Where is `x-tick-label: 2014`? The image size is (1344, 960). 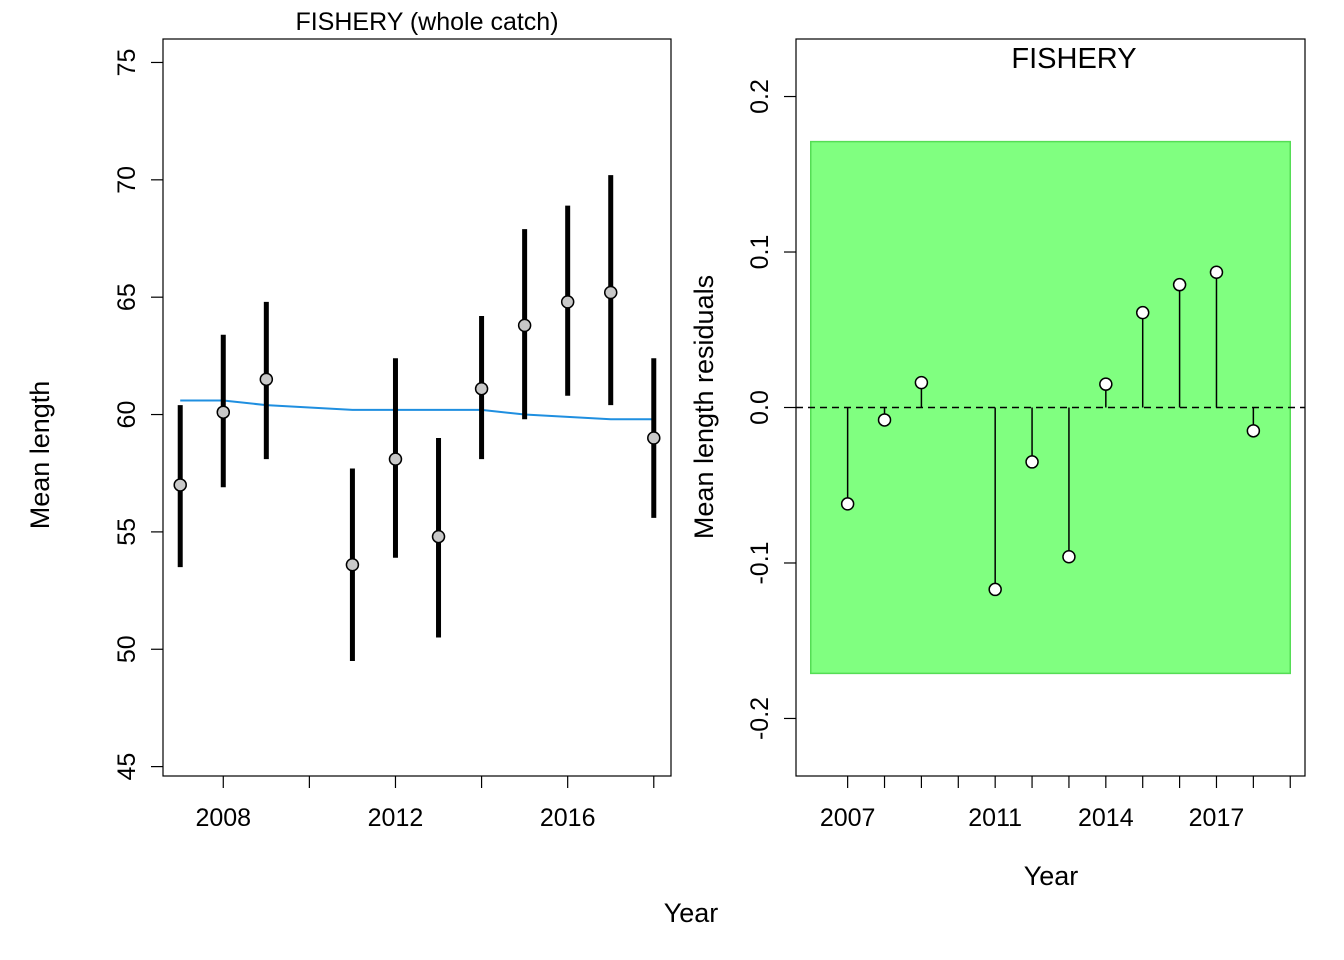
x-tick-label: 2014 is located at coordinates (1106, 818).